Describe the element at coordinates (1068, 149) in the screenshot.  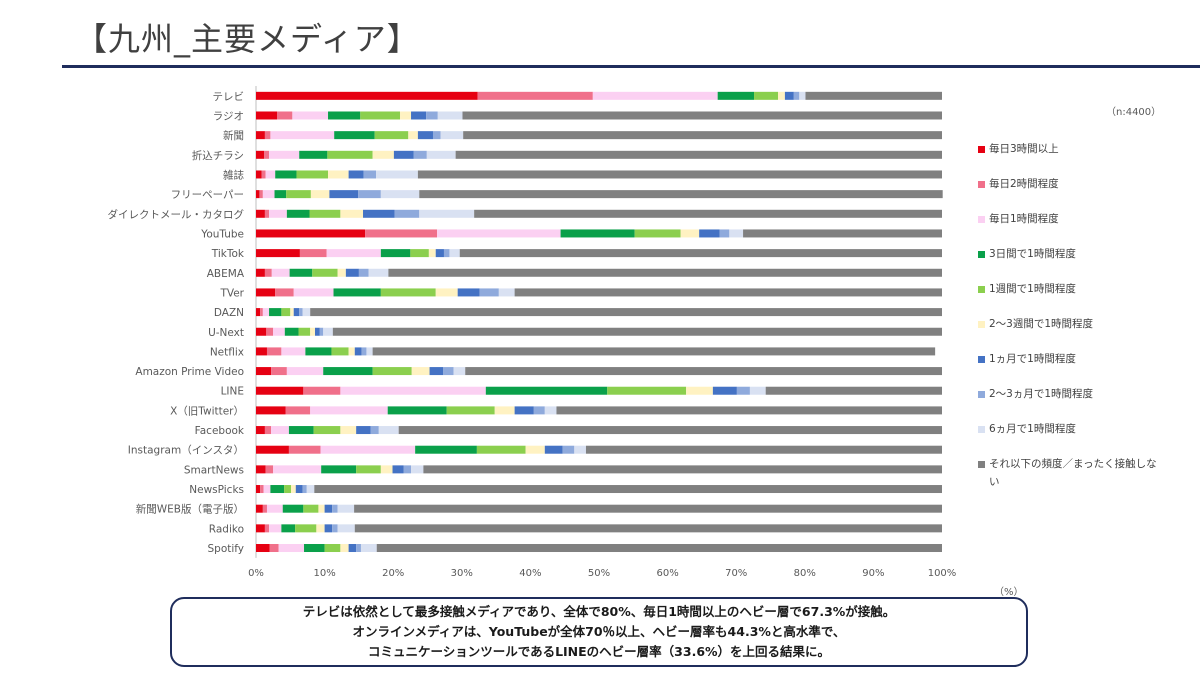
I see `legend-item: 毎日3時間以上` at that location.